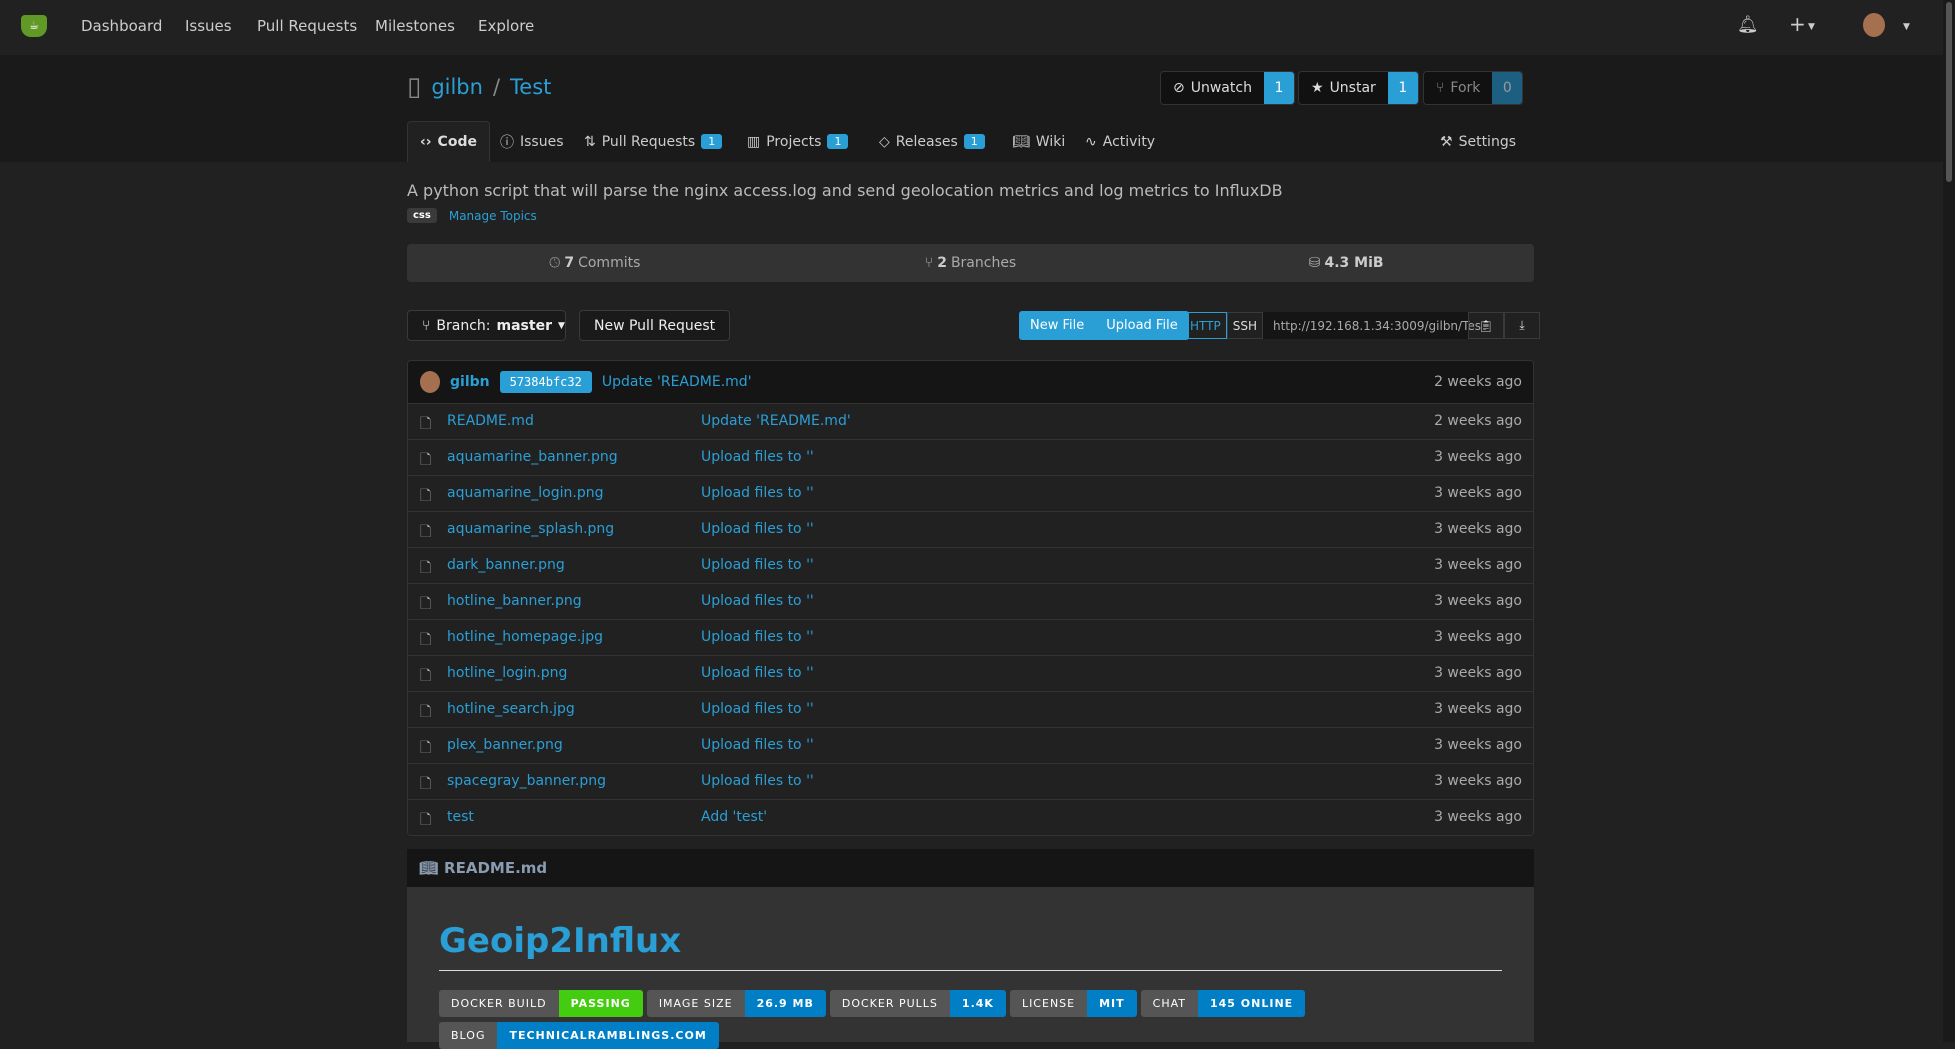 Image resolution: width=1955 pixels, height=1049 pixels. What do you see at coordinates (1949, 92) in the screenshot?
I see `scrollbar-thumb` at bounding box center [1949, 92].